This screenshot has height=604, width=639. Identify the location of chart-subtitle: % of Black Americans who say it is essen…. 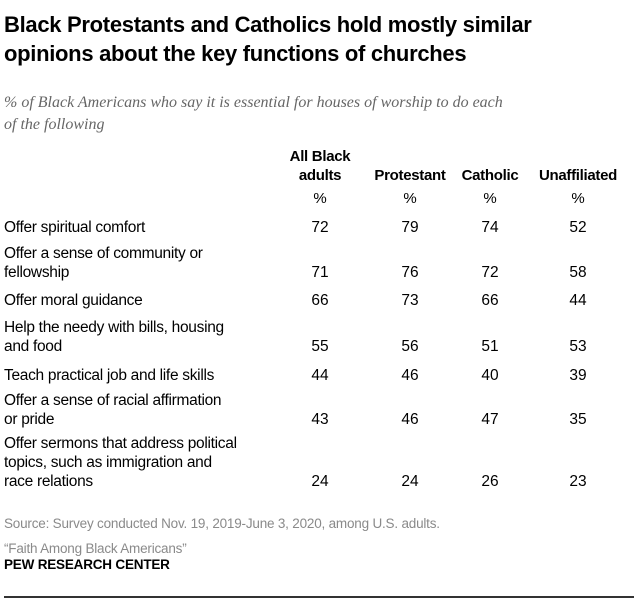
(316, 114).